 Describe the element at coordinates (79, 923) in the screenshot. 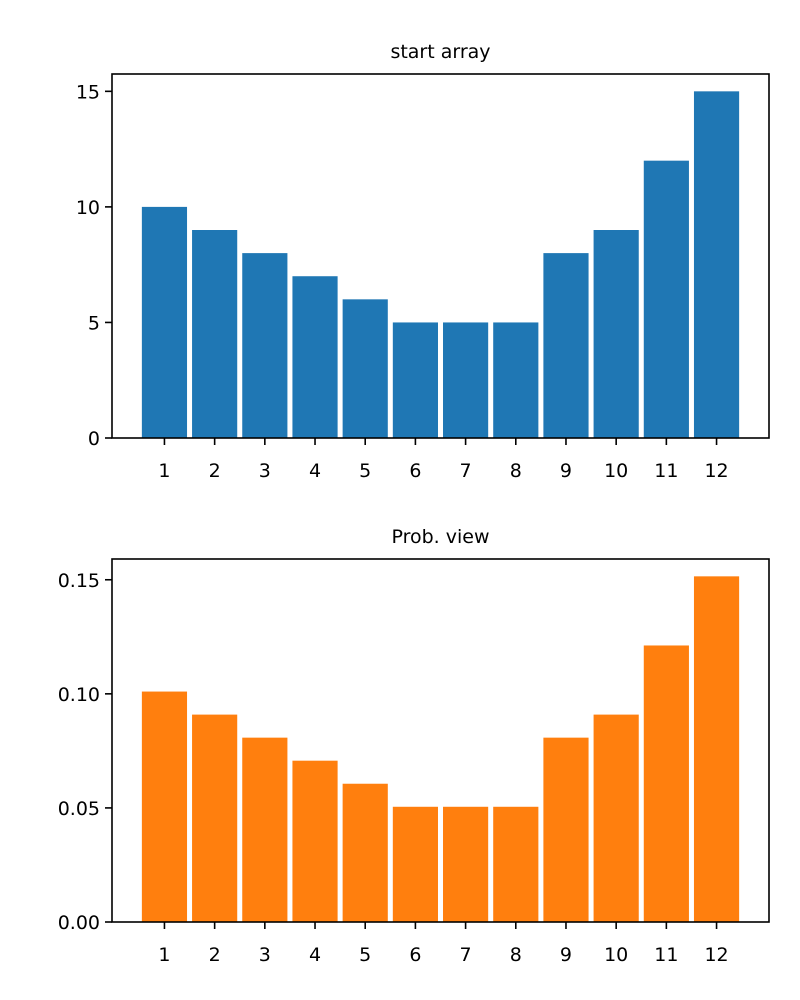

I see `y-tick-label: 0.00` at that location.